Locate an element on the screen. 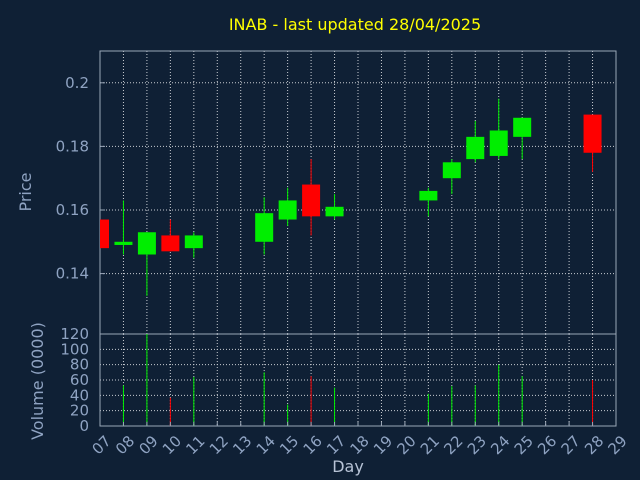 This screenshot has width=640, height=480. x-tick-label: 09 is located at coordinates (148, 445).